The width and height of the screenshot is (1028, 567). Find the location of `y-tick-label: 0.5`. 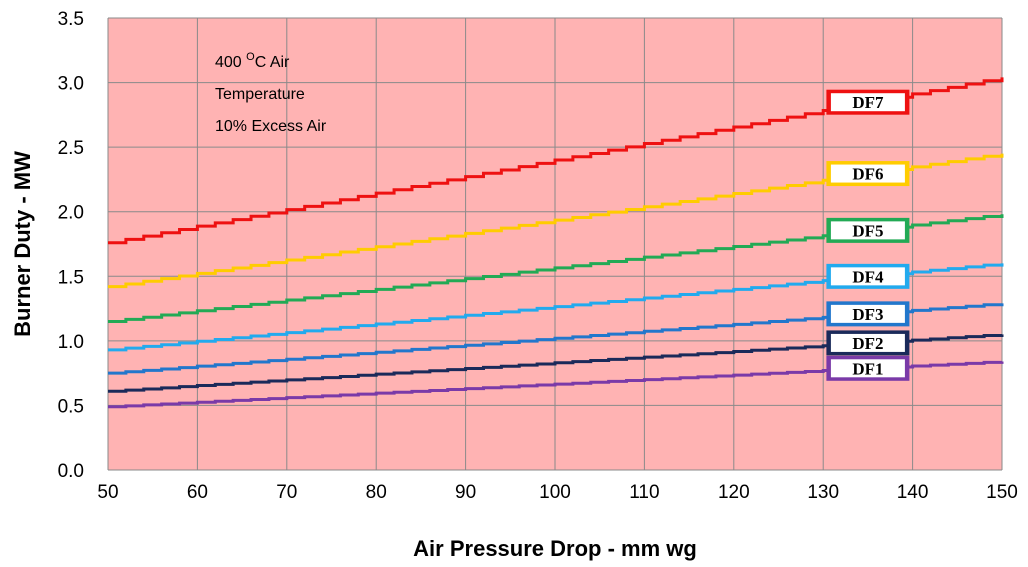

y-tick-label: 0.5 is located at coordinates (71, 406).